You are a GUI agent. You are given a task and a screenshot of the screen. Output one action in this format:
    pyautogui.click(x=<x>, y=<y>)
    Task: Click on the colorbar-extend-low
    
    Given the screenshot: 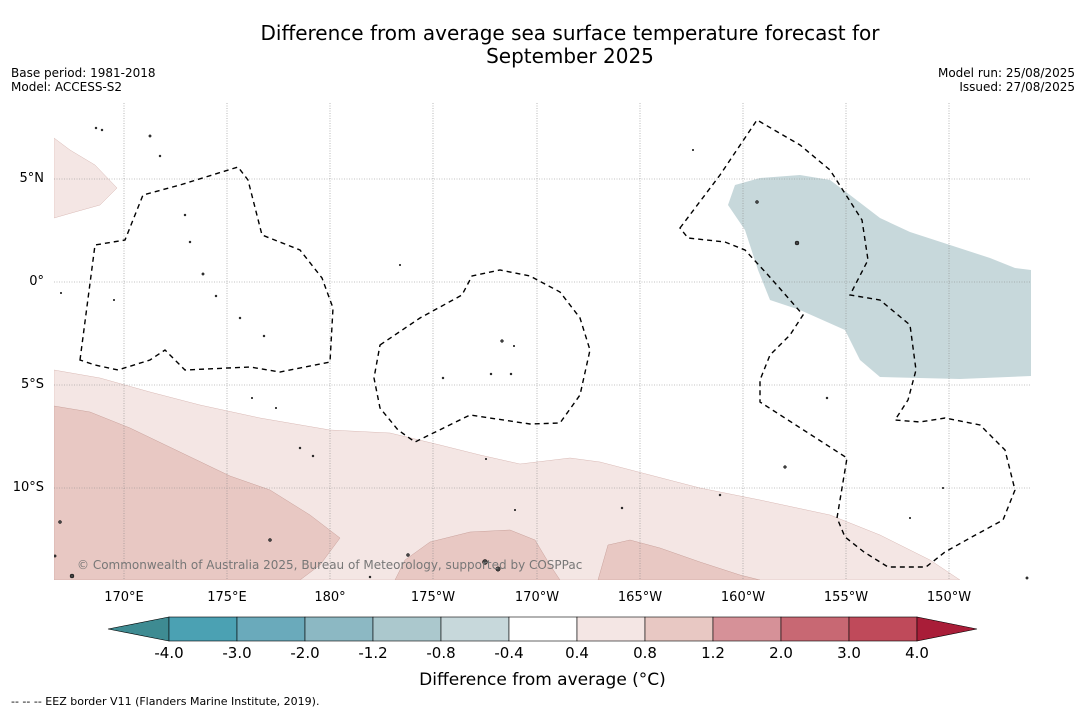 What is the action you would take?
    pyautogui.click(x=138, y=629)
    